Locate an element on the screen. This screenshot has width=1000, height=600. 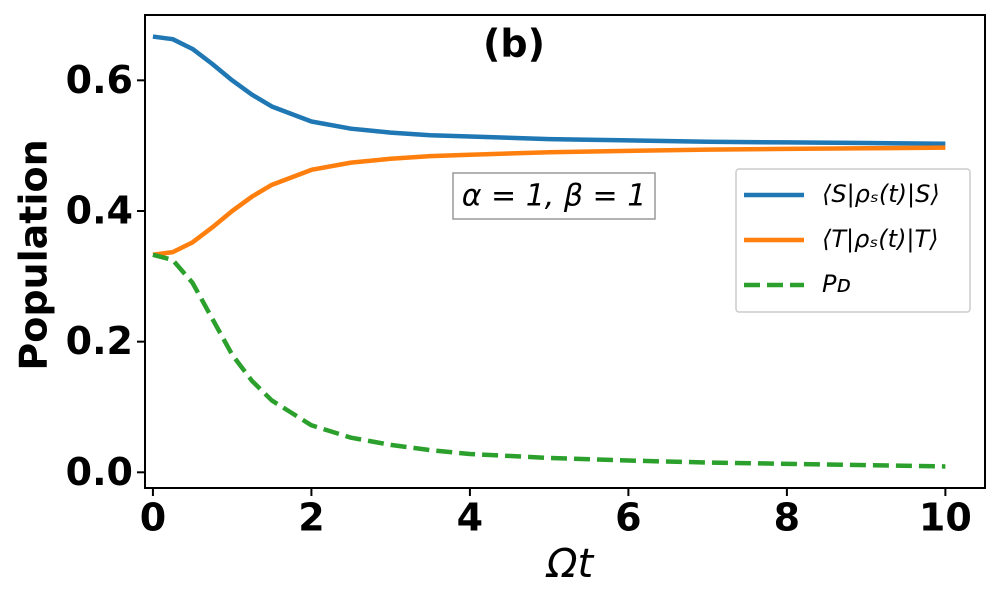
x-tick-label: 4 is located at coordinates (470, 518).